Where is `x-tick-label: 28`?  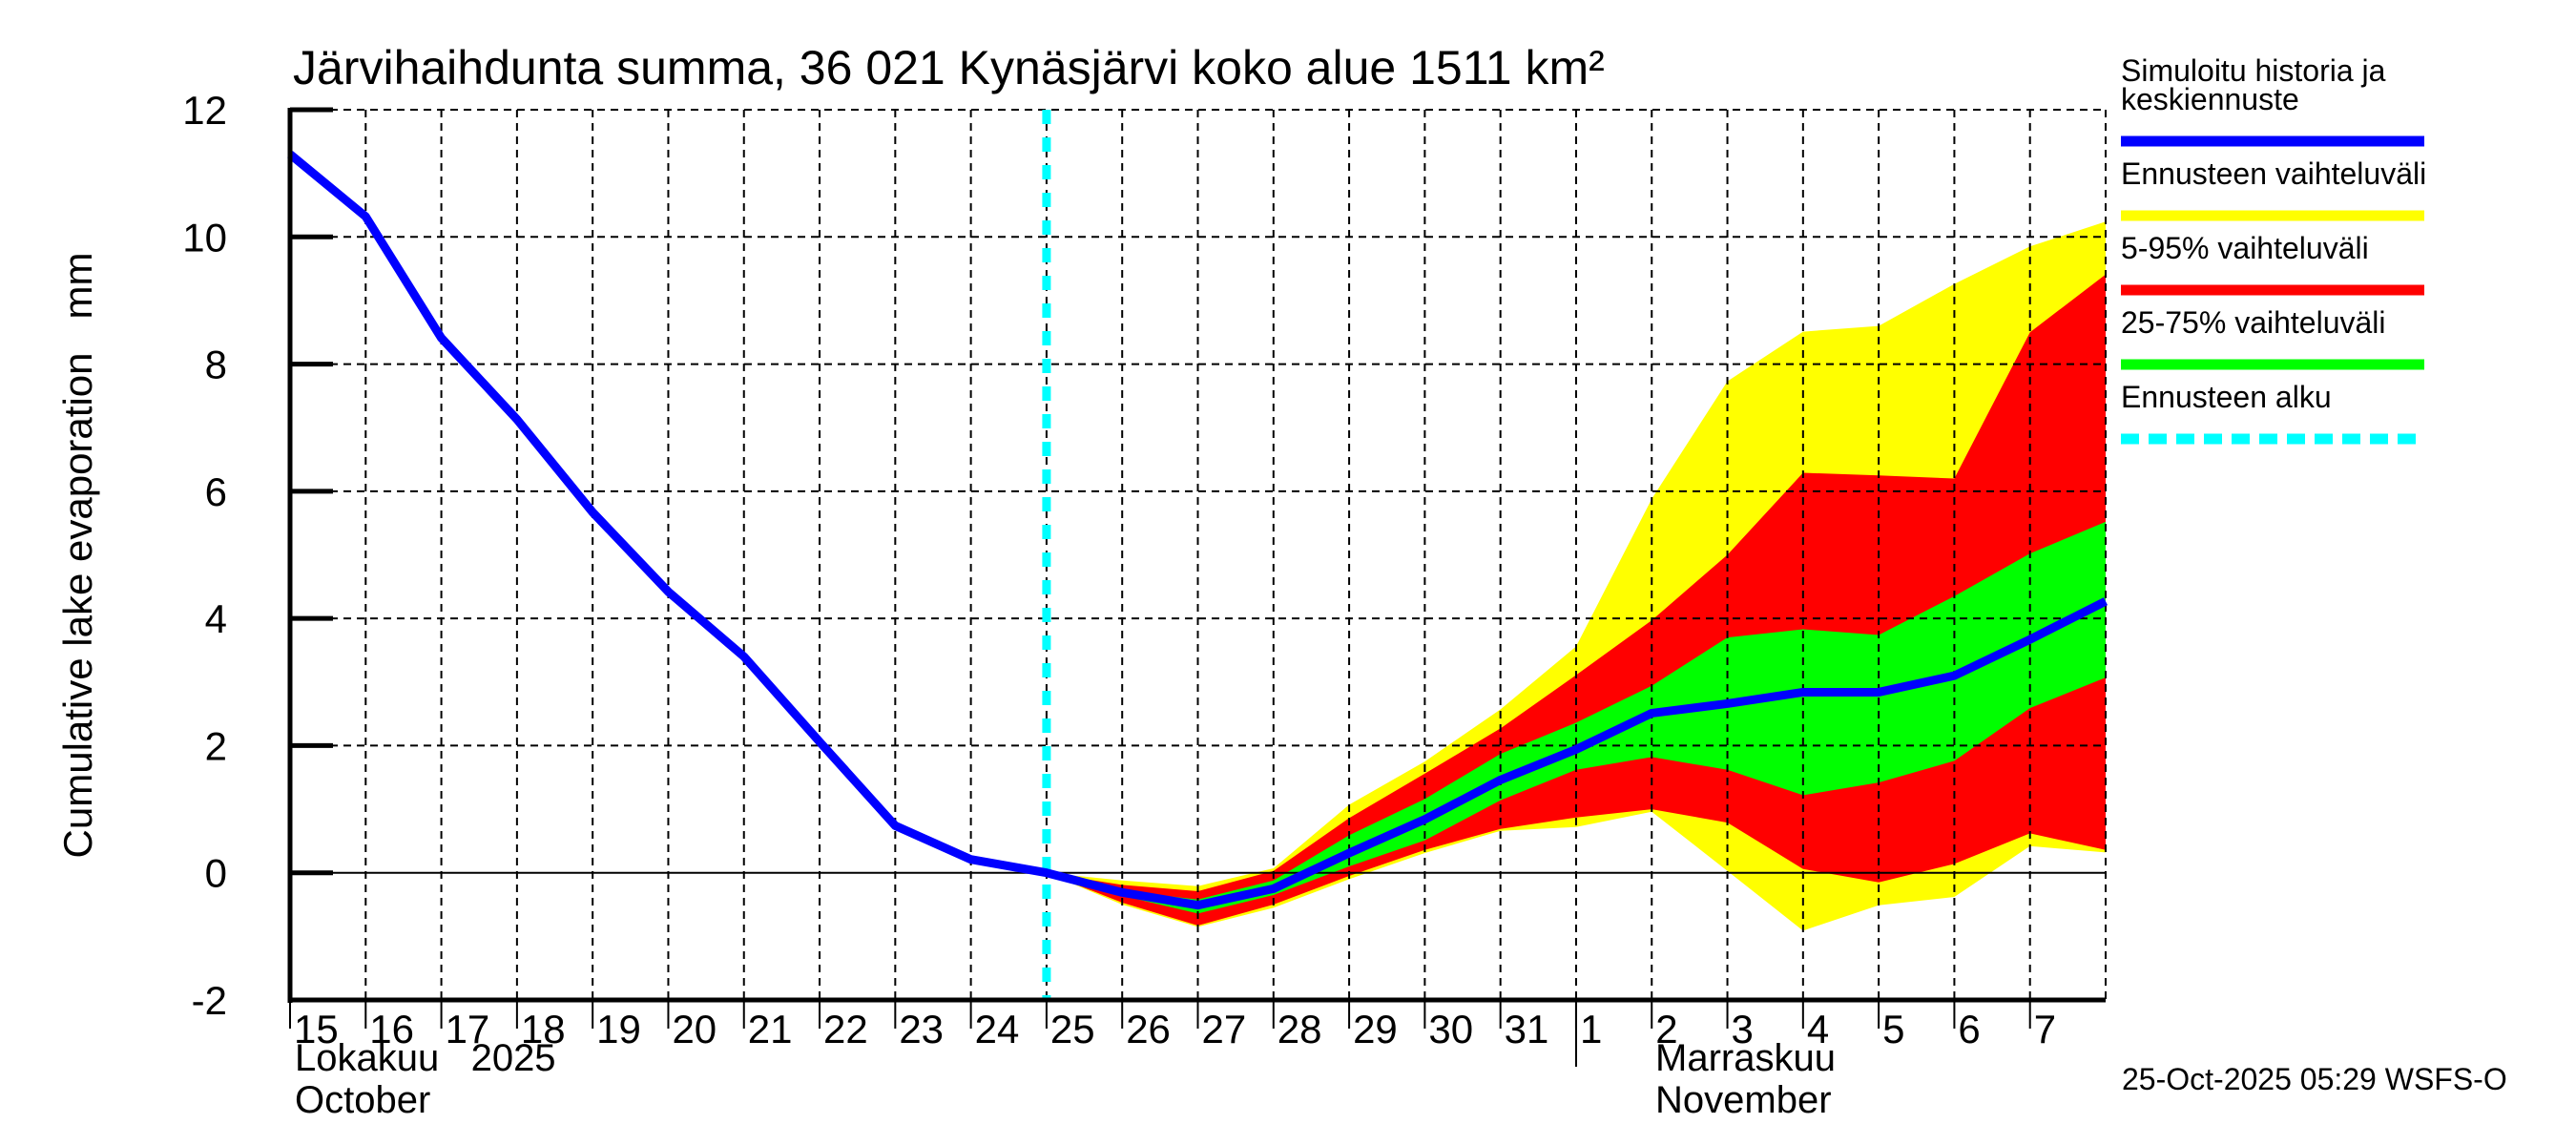 x-tick-label: 28 is located at coordinates (1300, 1029).